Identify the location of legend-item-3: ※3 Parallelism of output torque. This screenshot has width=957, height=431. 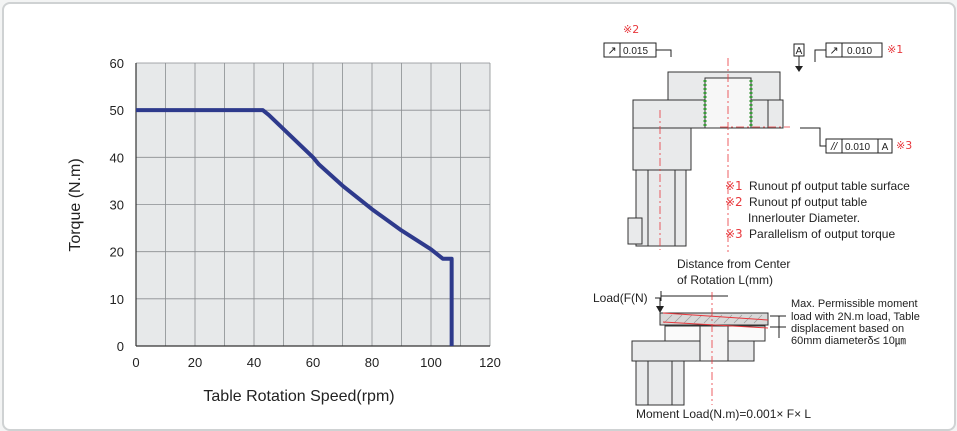
(810, 234).